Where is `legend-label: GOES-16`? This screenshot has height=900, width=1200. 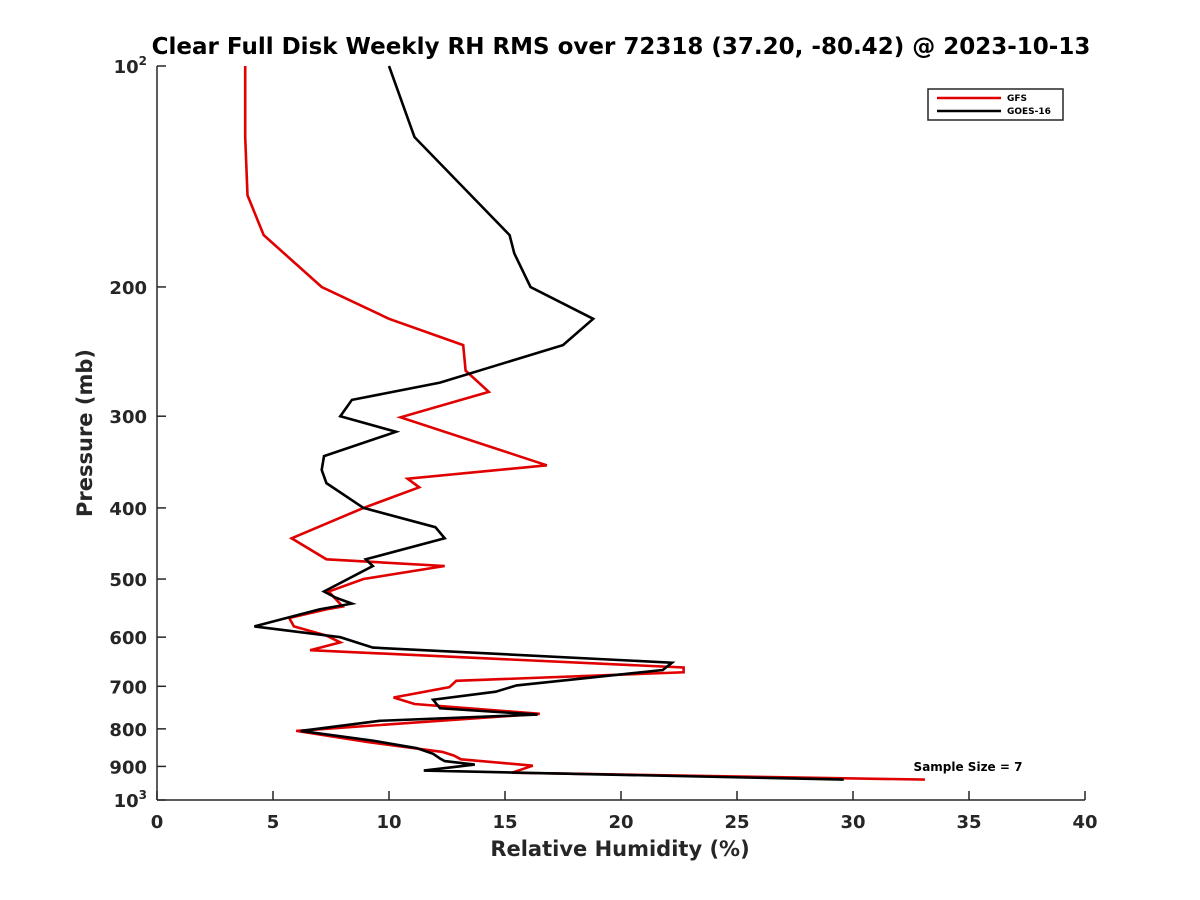
legend-label: GOES-16 is located at coordinates (1029, 112).